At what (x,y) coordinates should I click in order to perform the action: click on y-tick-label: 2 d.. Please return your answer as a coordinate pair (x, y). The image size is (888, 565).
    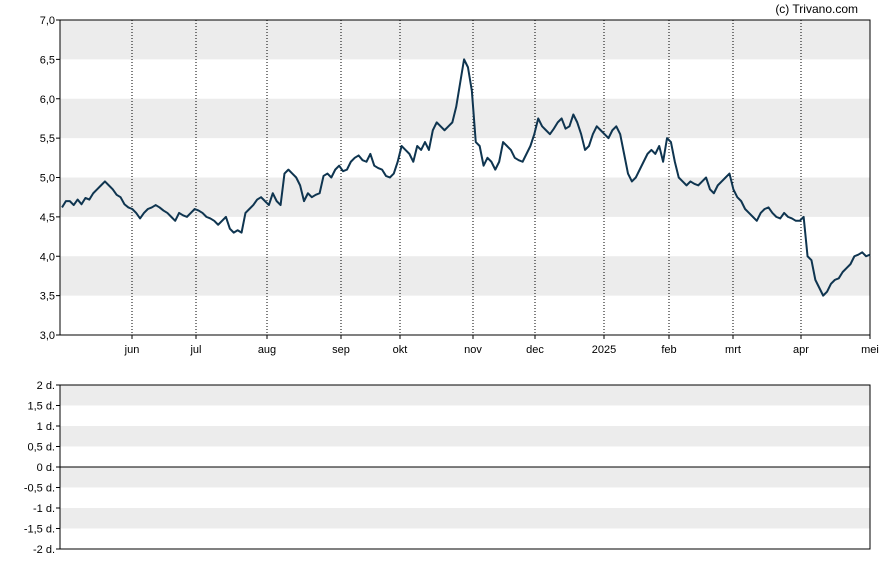
    Looking at the image, I should click on (46, 386).